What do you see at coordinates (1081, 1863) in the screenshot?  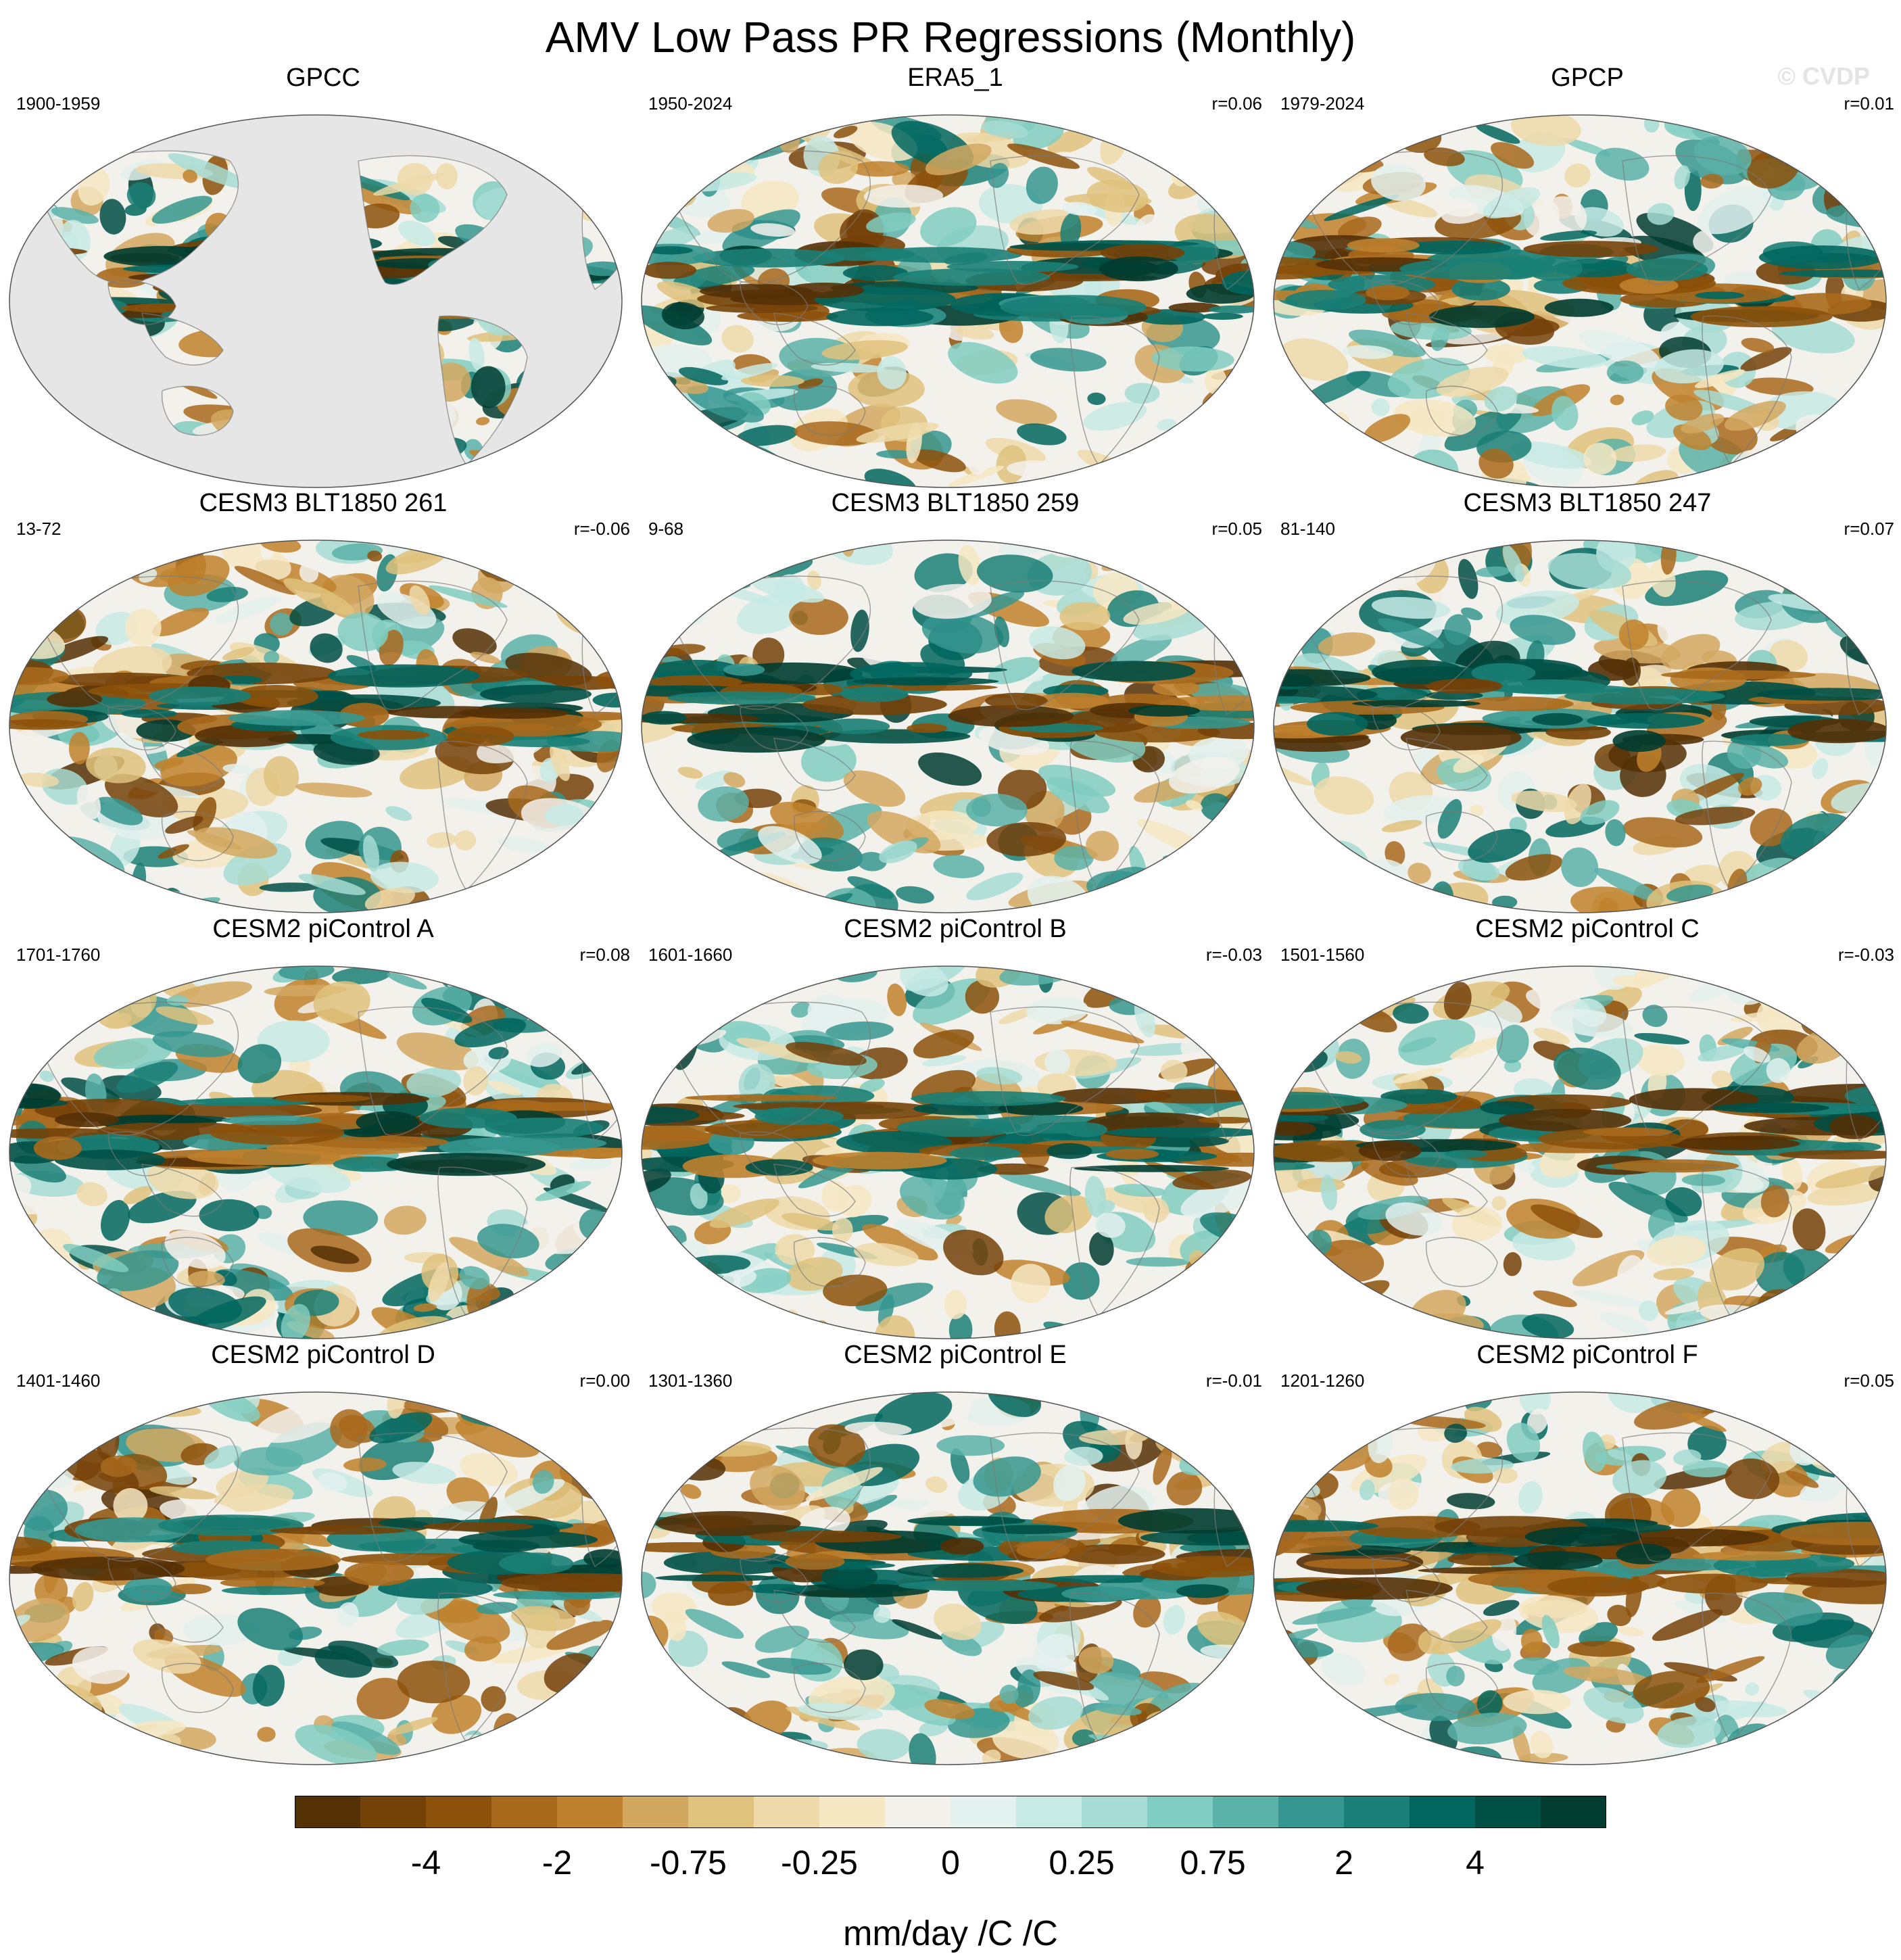 I see `colorbar-tick-label: 0.25` at bounding box center [1081, 1863].